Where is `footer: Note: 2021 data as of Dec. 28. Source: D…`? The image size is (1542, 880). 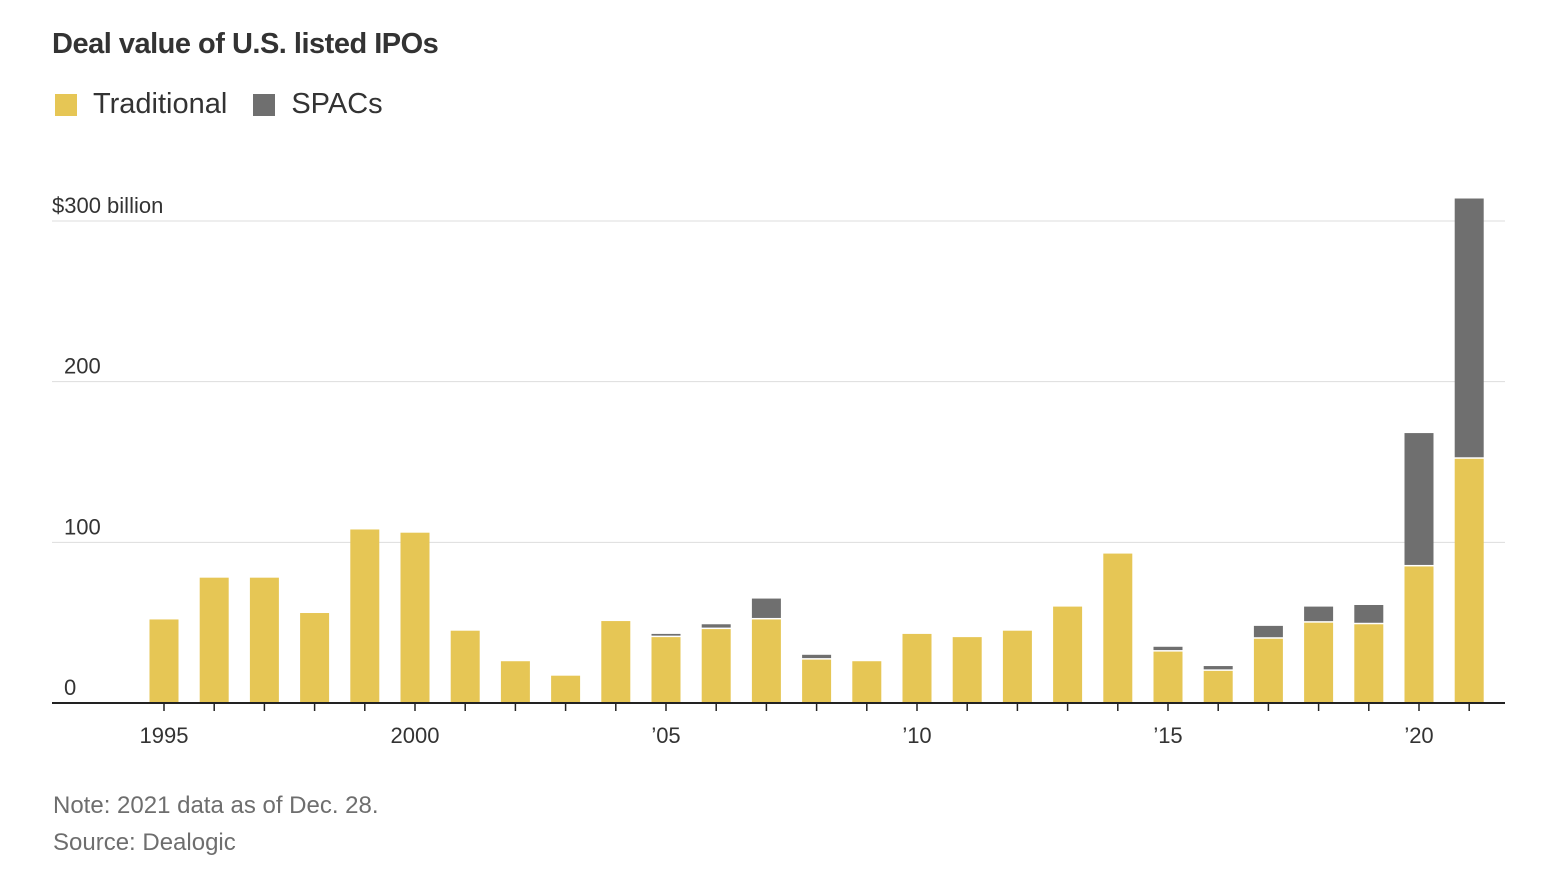
footer: Note: 2021 data as of Dec. 28. Source: D… is located at coordinates (216, 824).